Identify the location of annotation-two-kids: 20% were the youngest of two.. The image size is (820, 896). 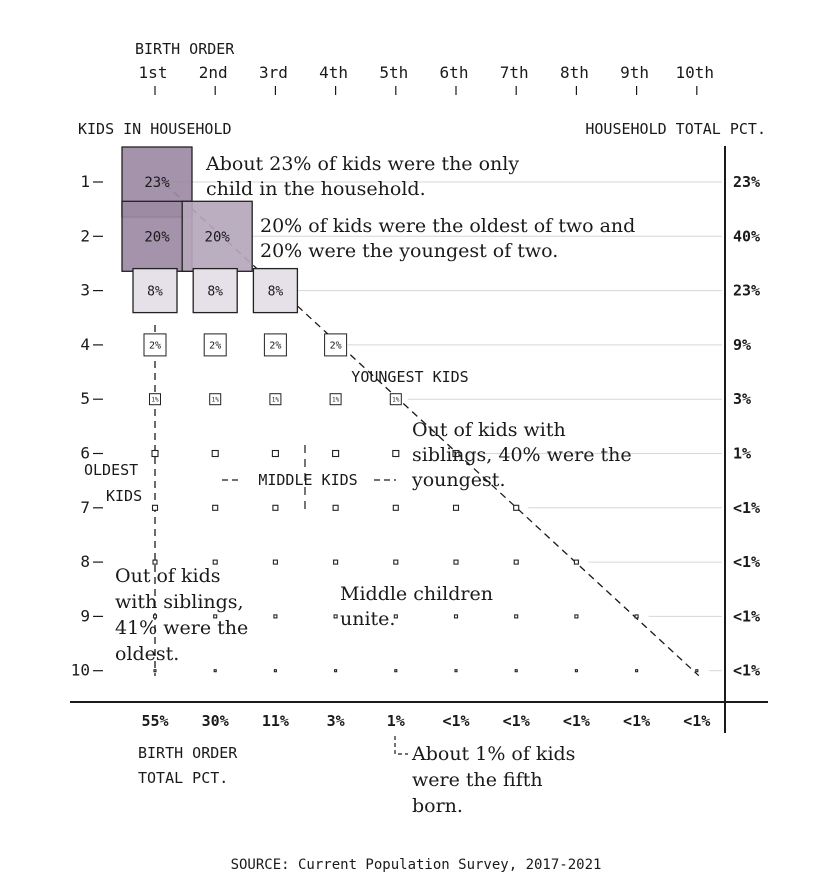
(409, 251).